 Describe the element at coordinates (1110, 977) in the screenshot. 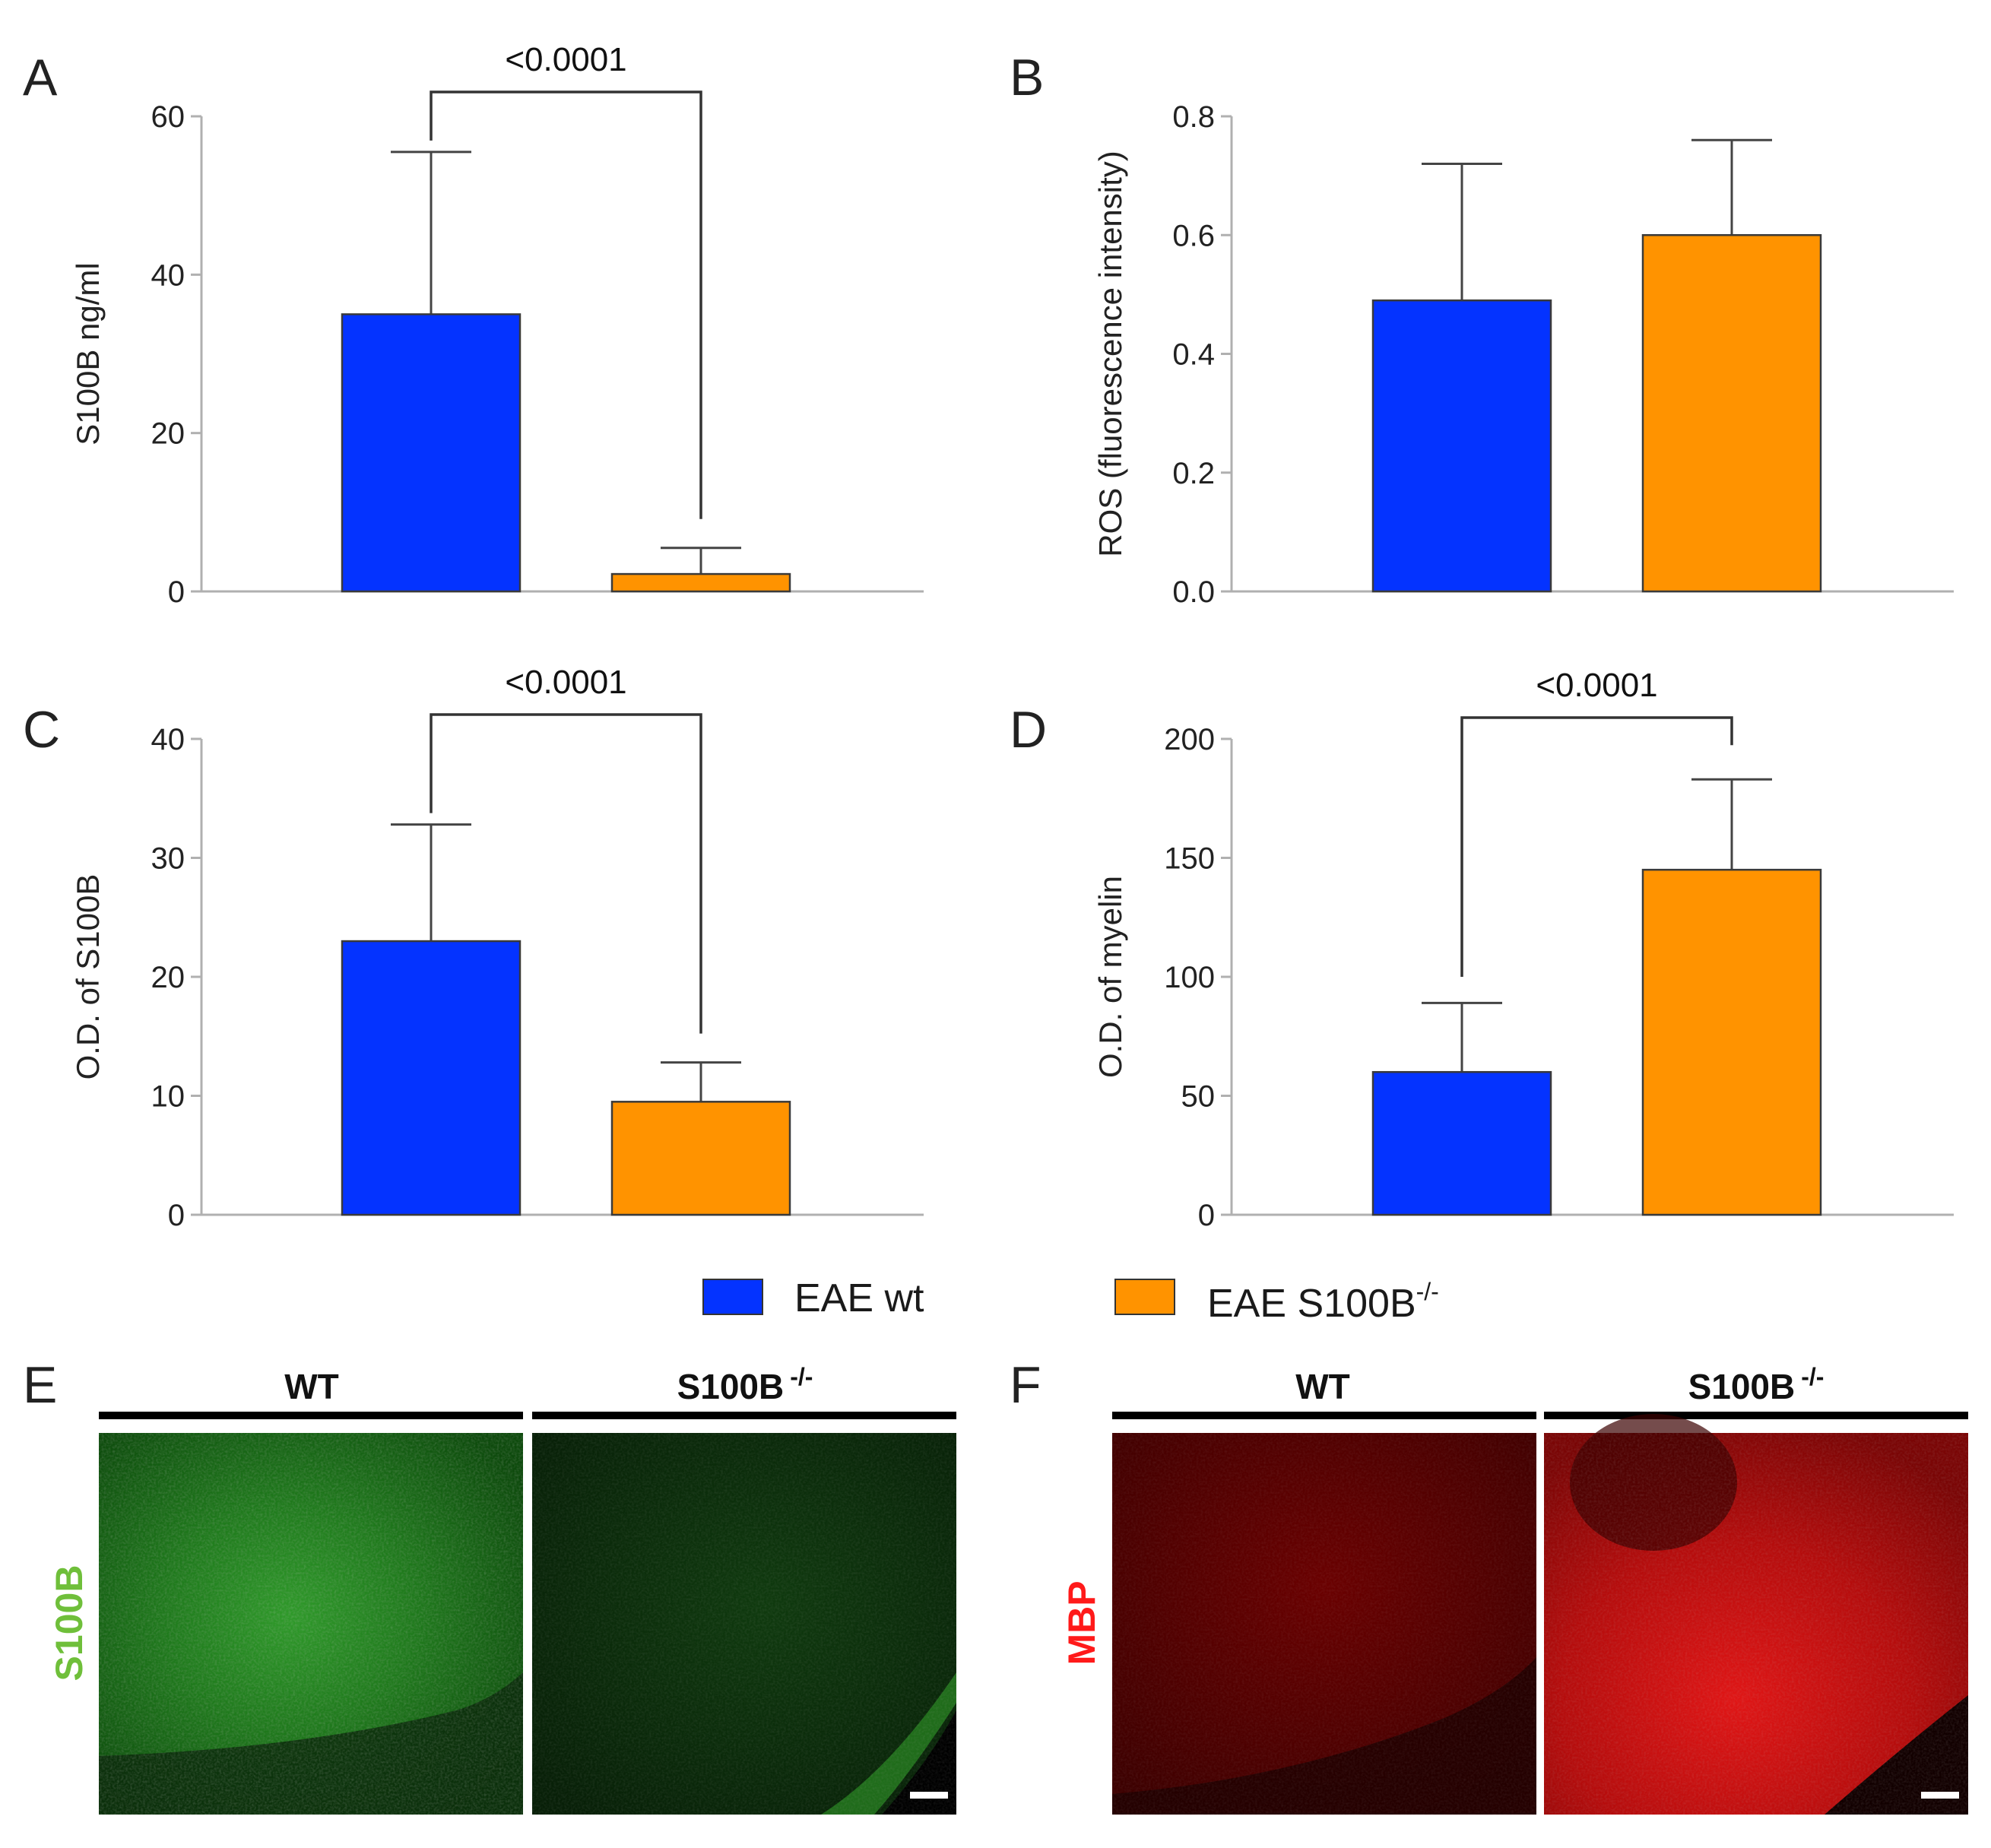

I see `y-axis-label: O.D. of myelin` at that location.